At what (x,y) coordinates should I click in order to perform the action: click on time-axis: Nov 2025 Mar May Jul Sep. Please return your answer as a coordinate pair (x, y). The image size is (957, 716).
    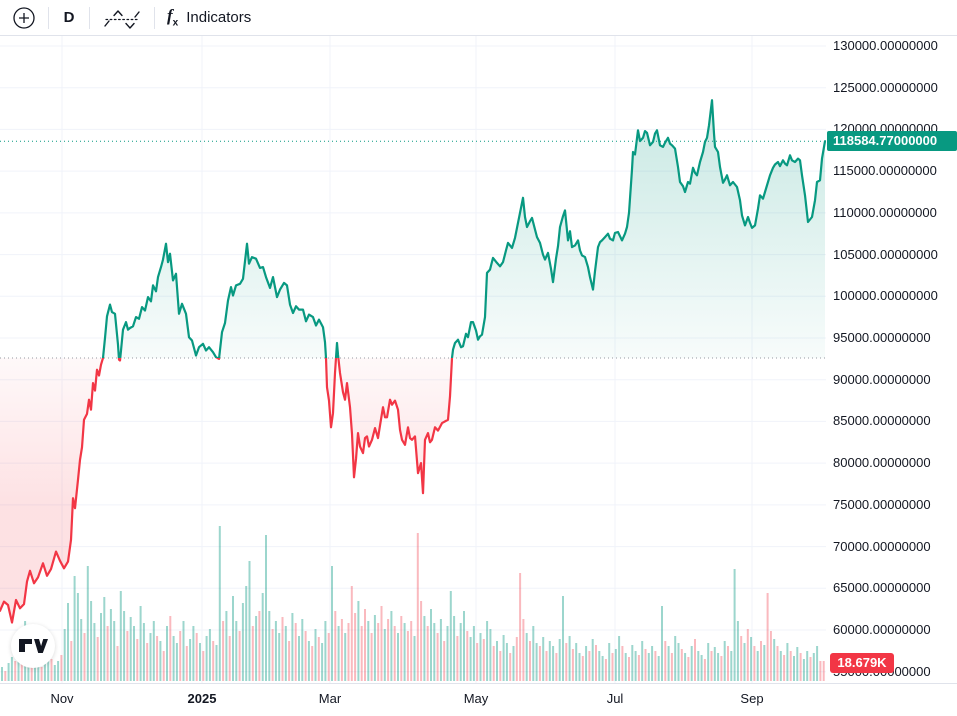
    Looking at the image, I should click on (478, 699).